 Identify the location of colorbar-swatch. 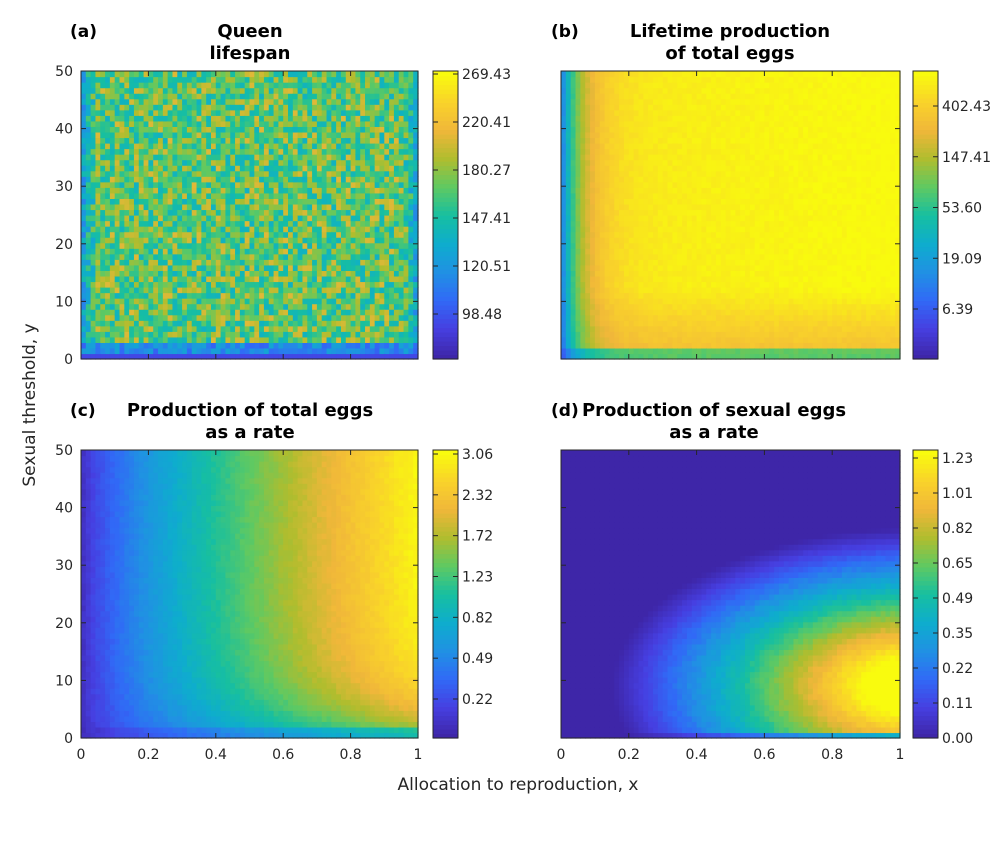
(445, 227).